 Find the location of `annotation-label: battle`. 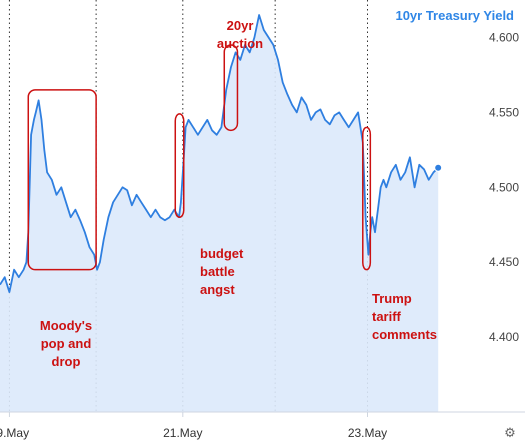

annotation-label: battle is located at coordinates (217, 271).